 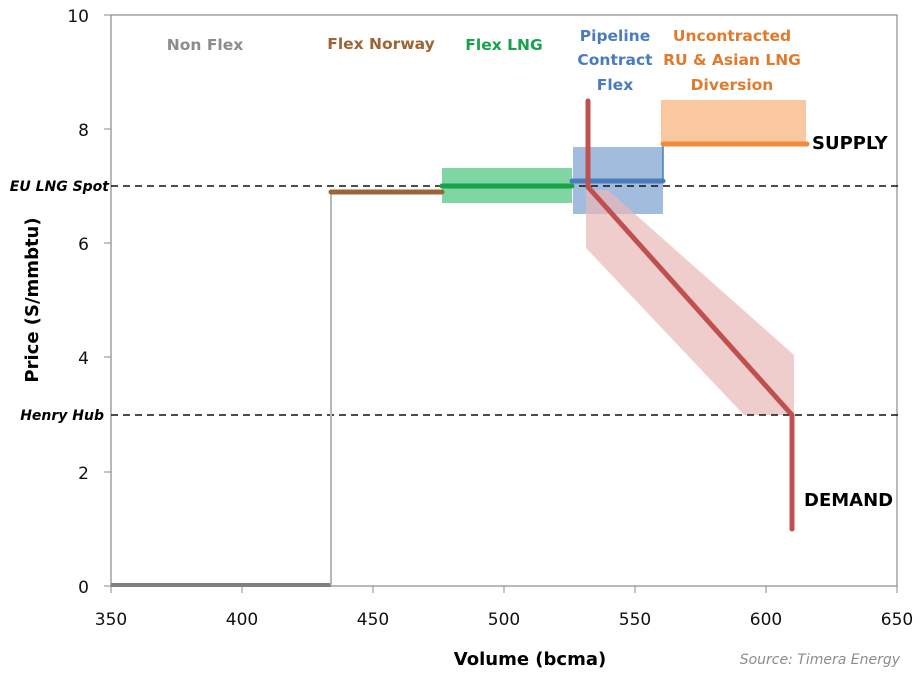 I want to click on y-axis, so click(x=107, y=300).